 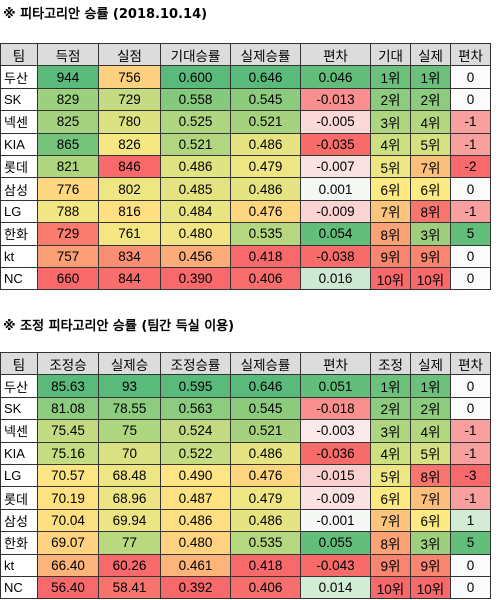 What do you see at coordinates (129, 475) in the screenshot?
I see `cell-col-b: 68.48` at bounding box center [129, 475].